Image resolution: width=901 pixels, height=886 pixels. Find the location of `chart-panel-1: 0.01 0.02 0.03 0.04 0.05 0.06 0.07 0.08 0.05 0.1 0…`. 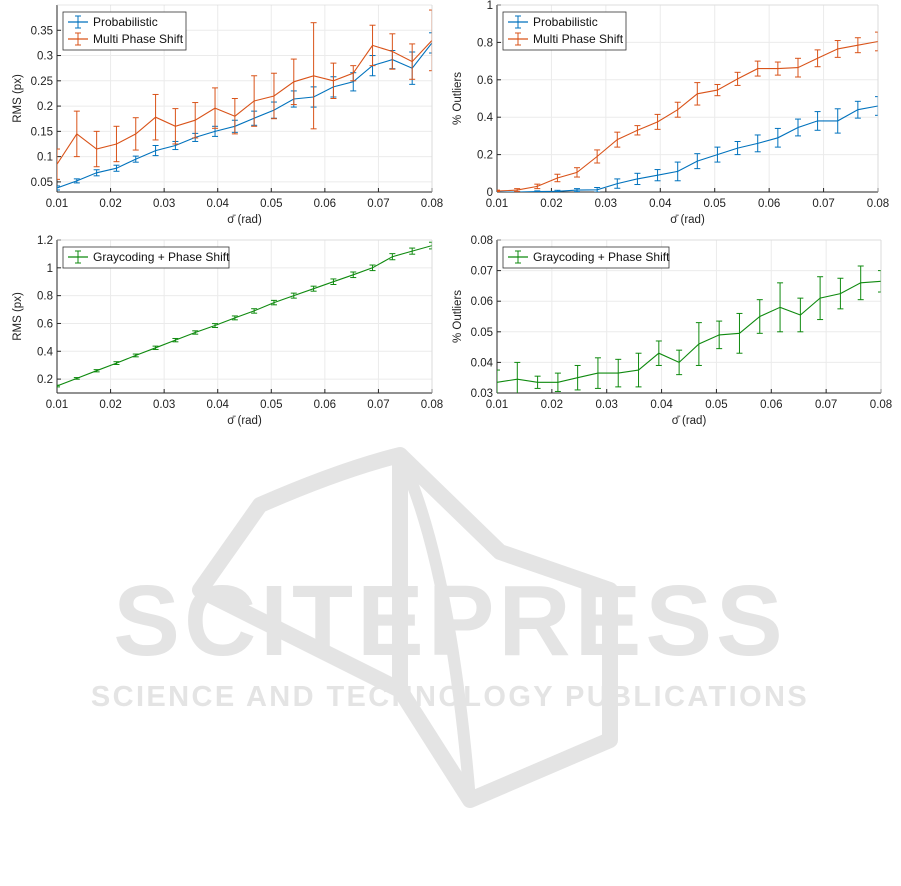

chart-panel-1: 0.01 0.02 0.03 0.04 0.05 0.06 0.07 0.08 0.05 0.1 0… is located at coordinates (227, 115).